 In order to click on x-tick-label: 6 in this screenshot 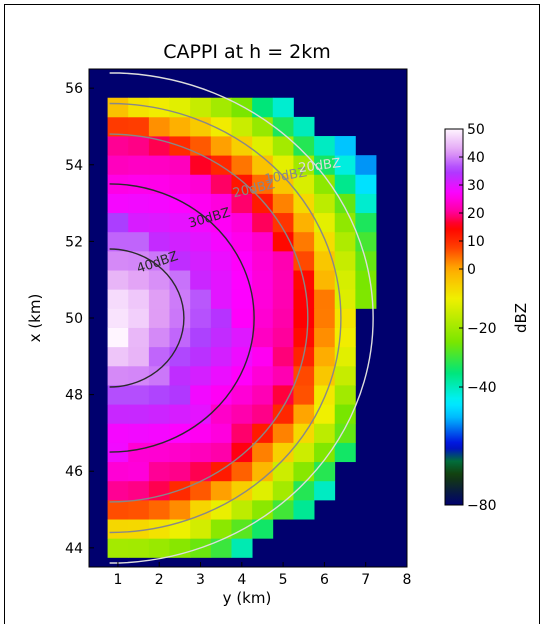, I will do `click(324, 580)`.